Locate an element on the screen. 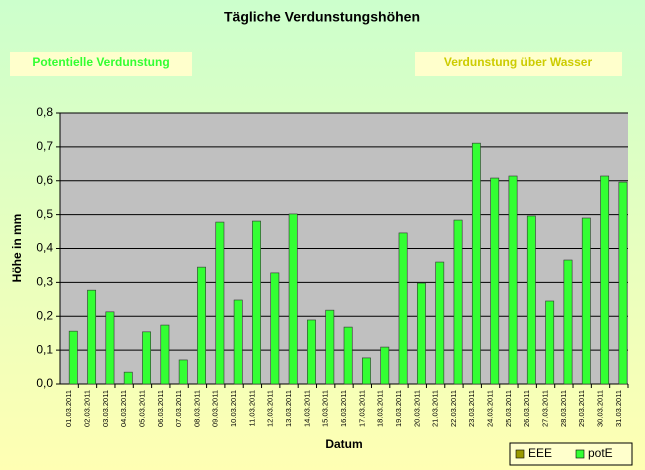  x-tick-label: 26.03.2011 is located at coordinates (526, 408).